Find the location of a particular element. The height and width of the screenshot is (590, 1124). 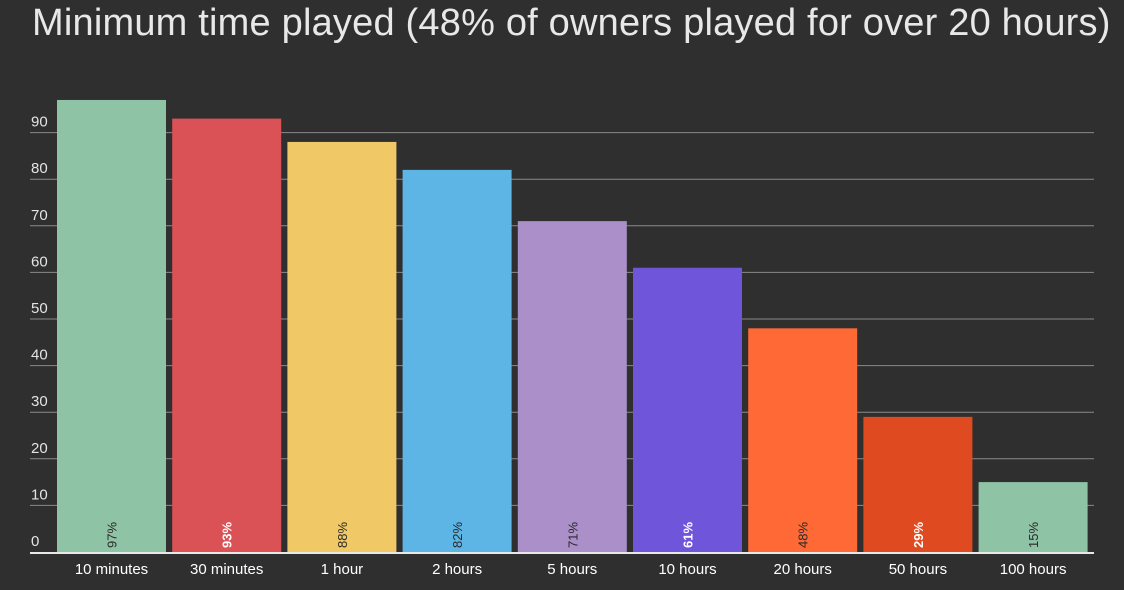

data-label: 15% is located at coordinates (1033, 535).